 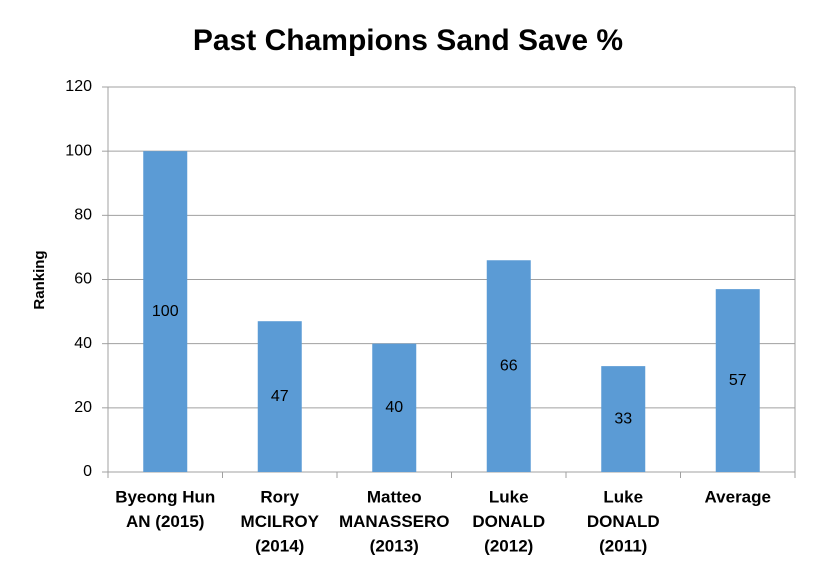 I want to click on y-tick-label: 20, so click(x=83, y=407).